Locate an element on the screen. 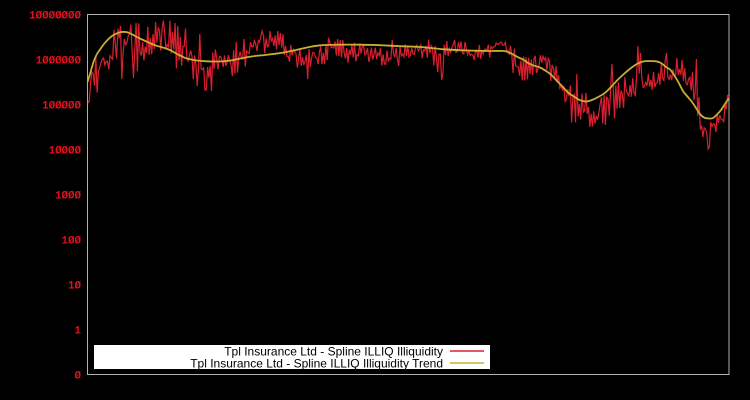  svg-text: 1ØØØØØ is located at coordinates (61, 107).